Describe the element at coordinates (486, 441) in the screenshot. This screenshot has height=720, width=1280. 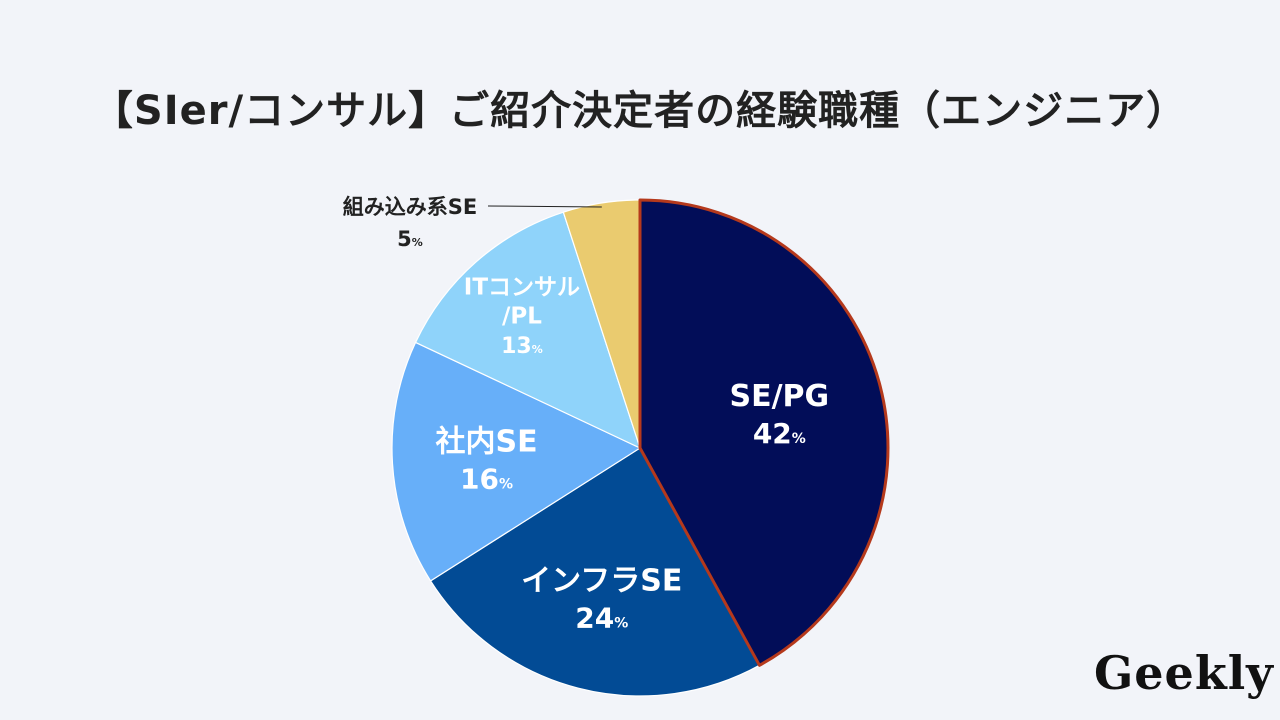
I see `slice-label-2: 社内SE` at that location.